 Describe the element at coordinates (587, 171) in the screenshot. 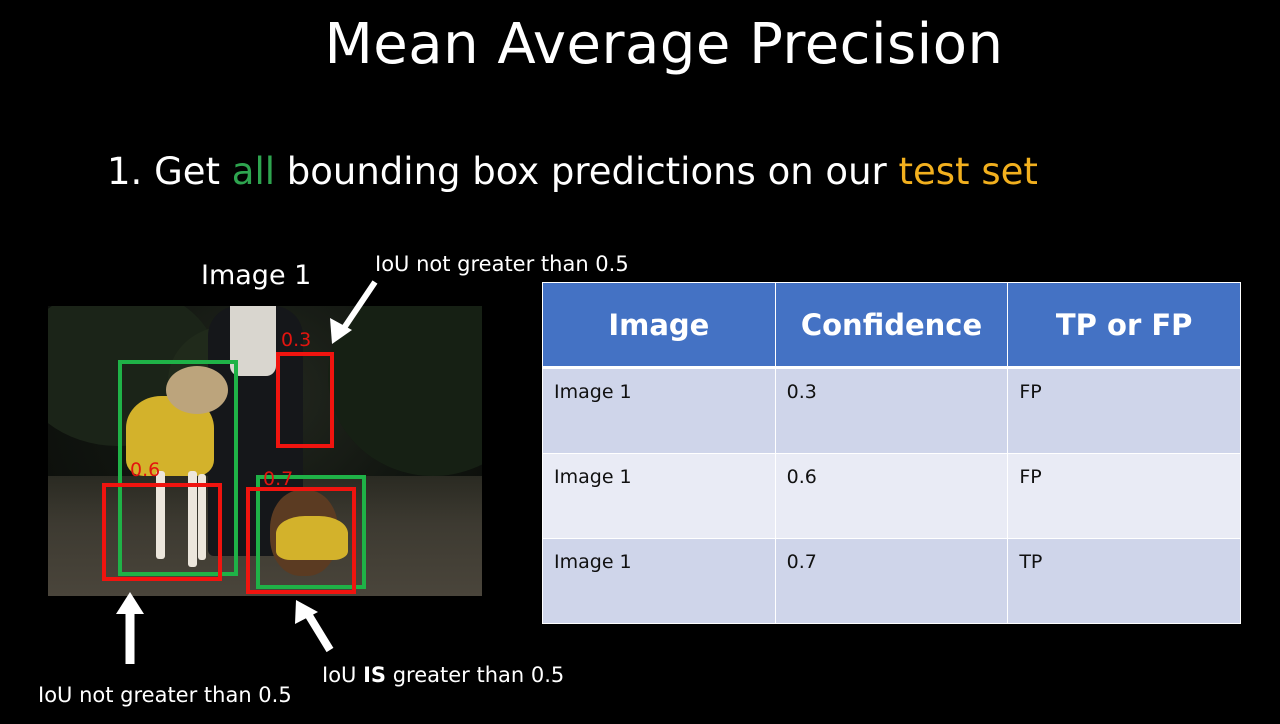

I see `bullet-middle: bounding box predictions on our` at that location.